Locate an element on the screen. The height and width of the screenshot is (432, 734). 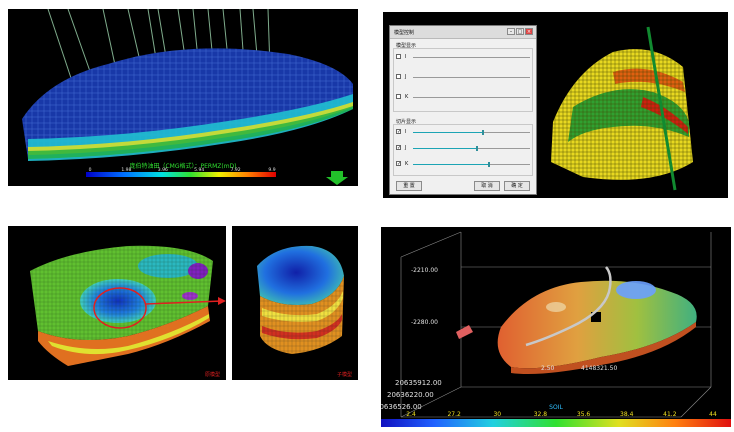
cancel-button: 取 消 is located at coordinates (487, 186).